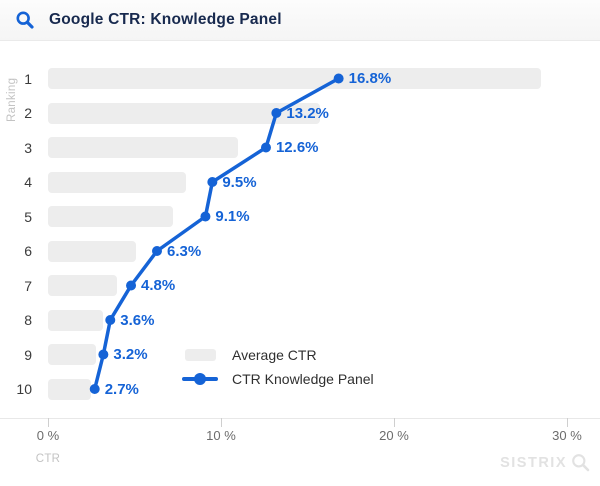 Image resolution: width=600 pixels, height=486 pixels. Describe the element at coordinates (300, 20) in the screenshot. I see `header: Google CTR: Knowledge Panel` at that location.